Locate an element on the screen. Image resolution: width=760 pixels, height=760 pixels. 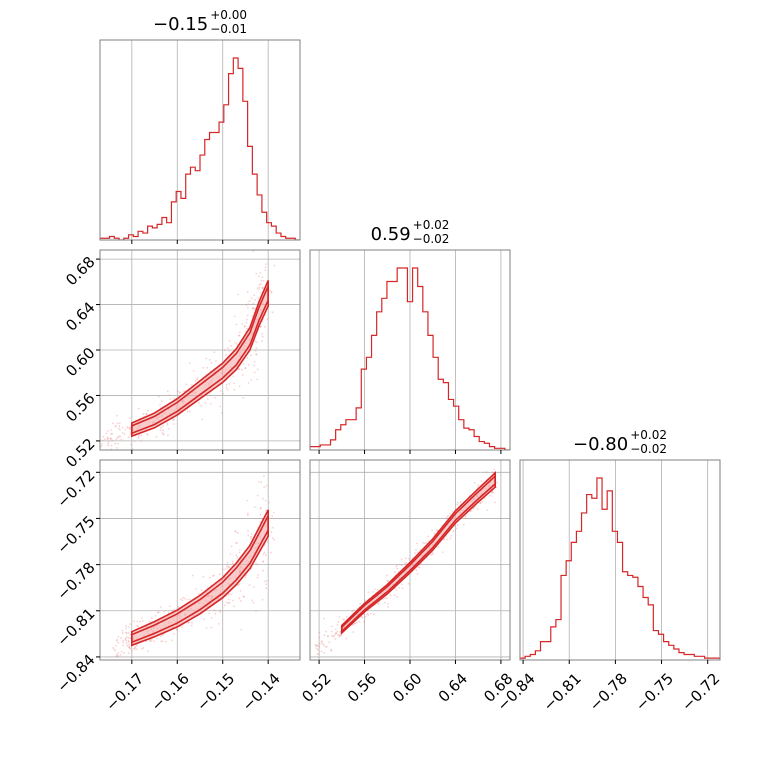
y-tick-label: −0.78 is located at coordinates (75, 580).